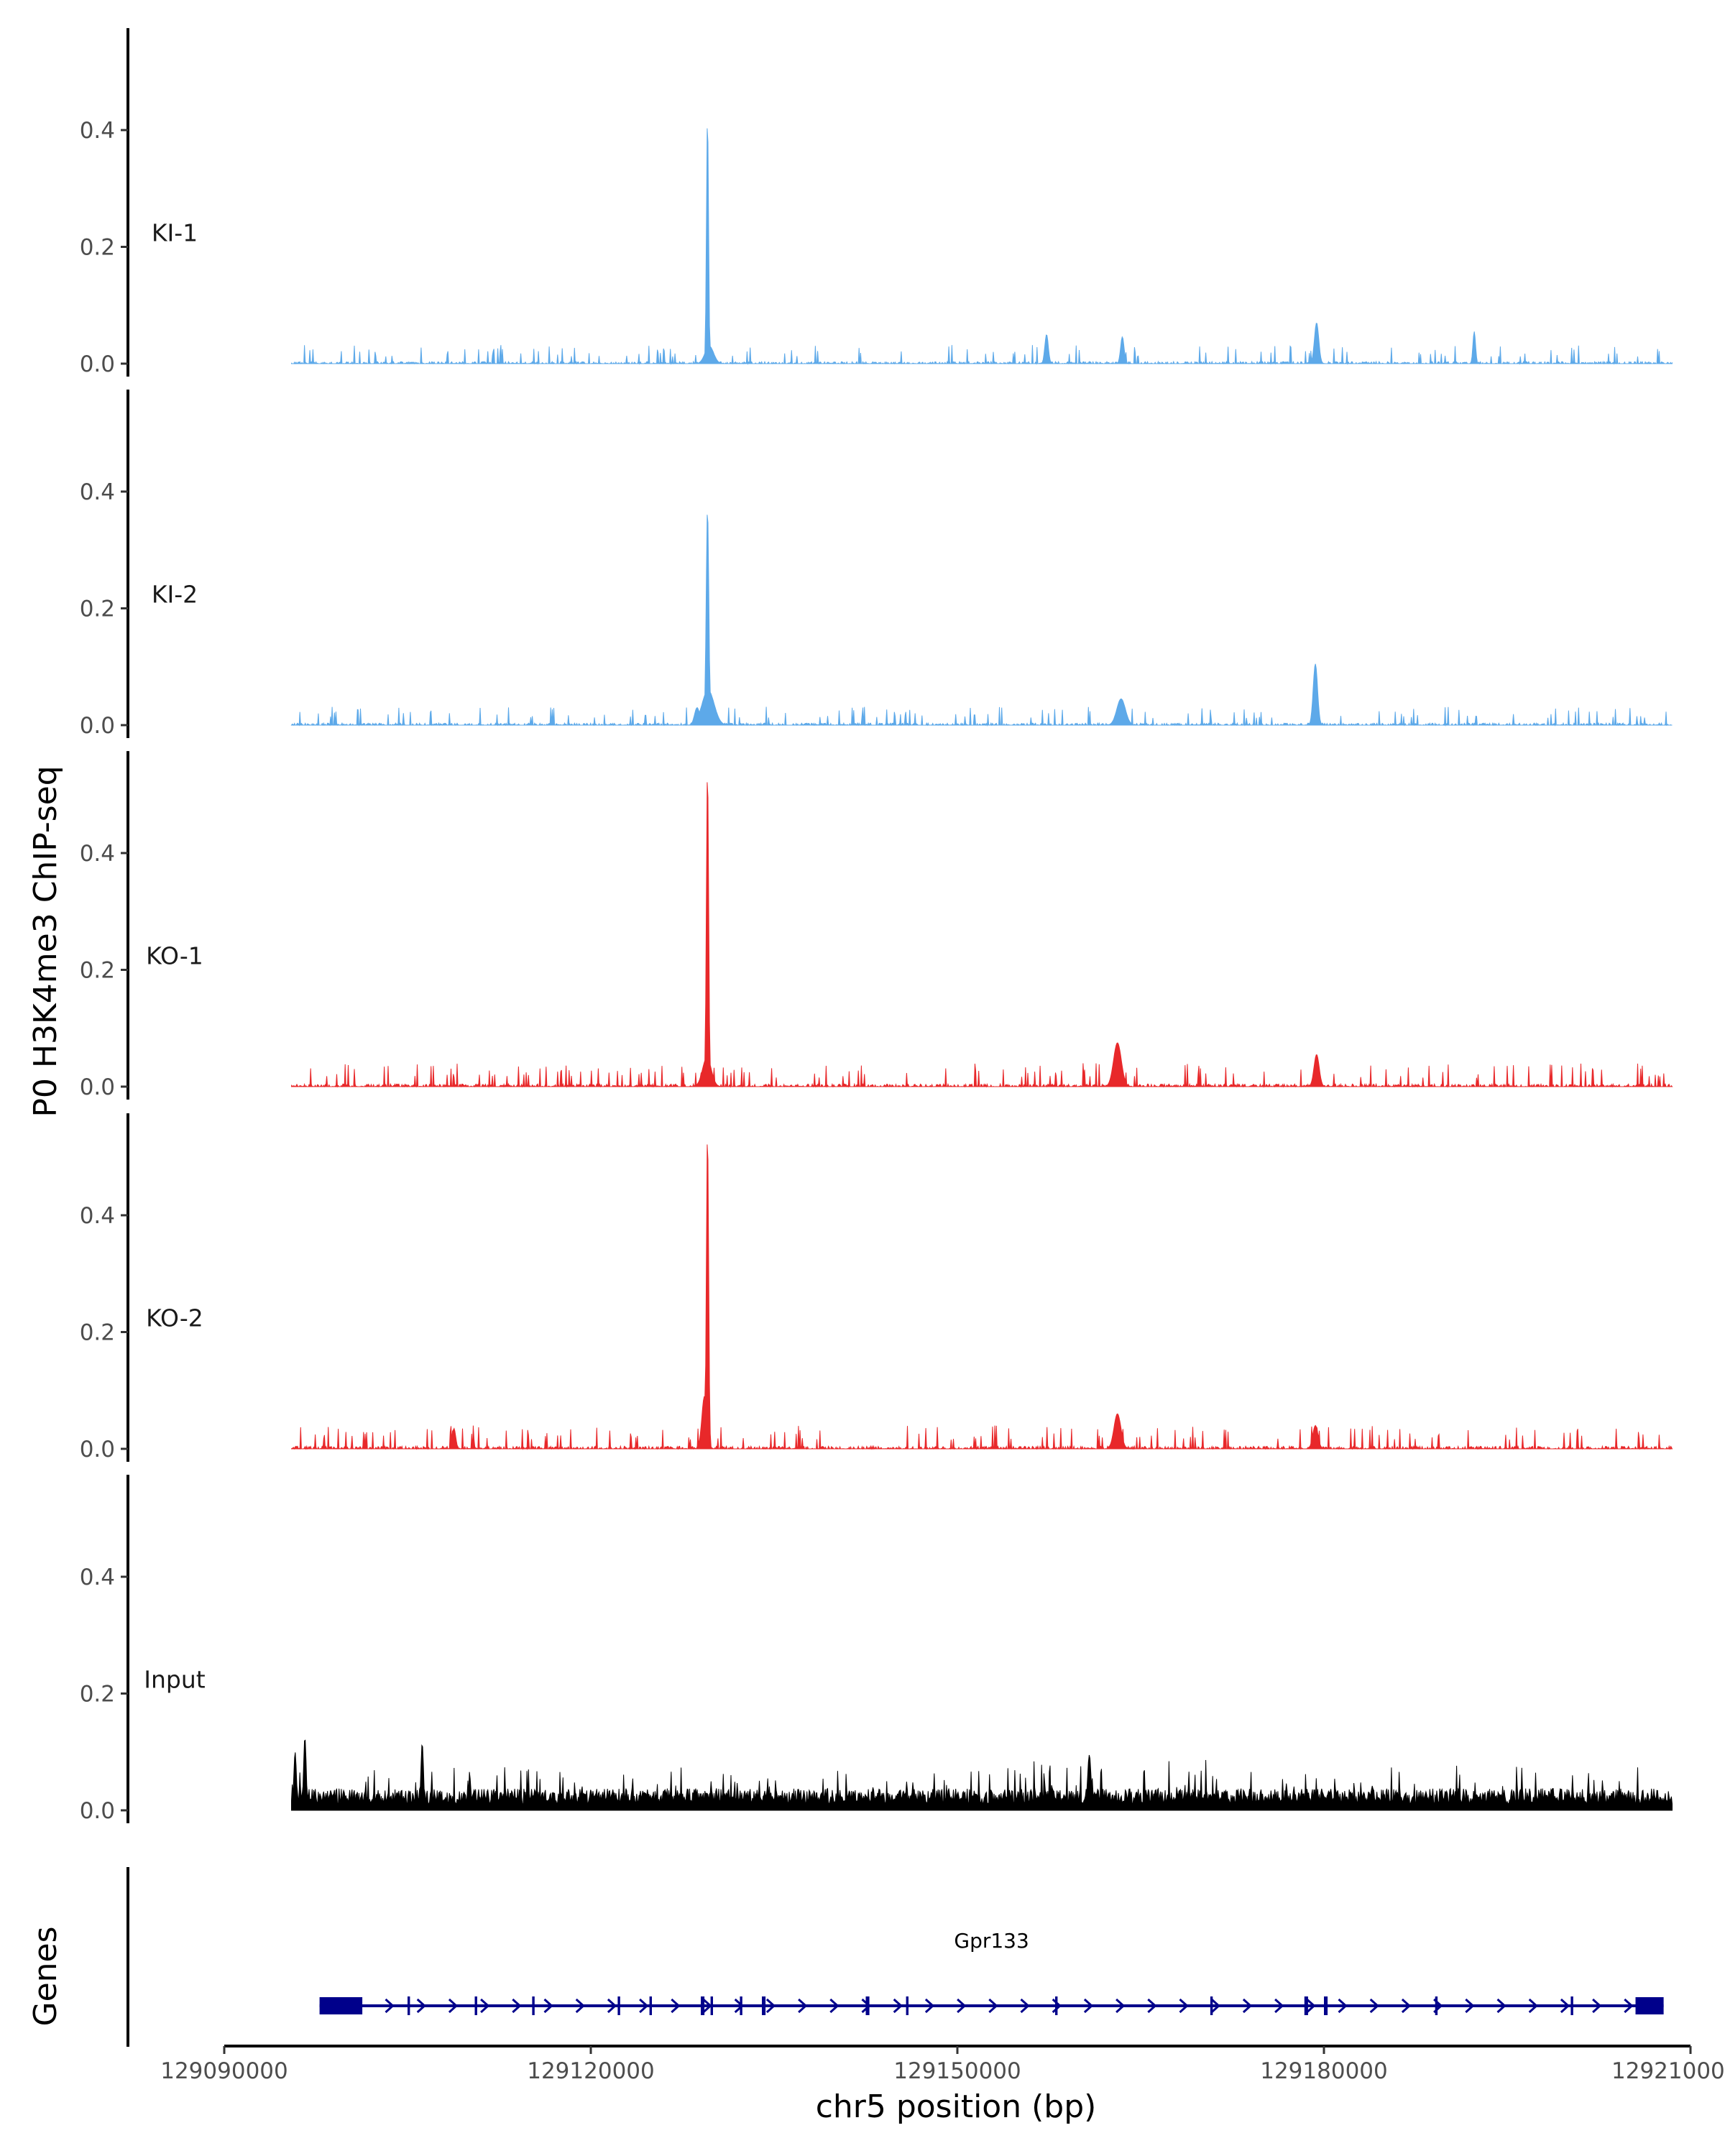 The width and height of the screenshot is (1725, 2156). What do you see at coordinates (956, 2106) in the screenshot?
I see `x-axis-title: chr5 position (bp)` at bounding box center [956, 2106].